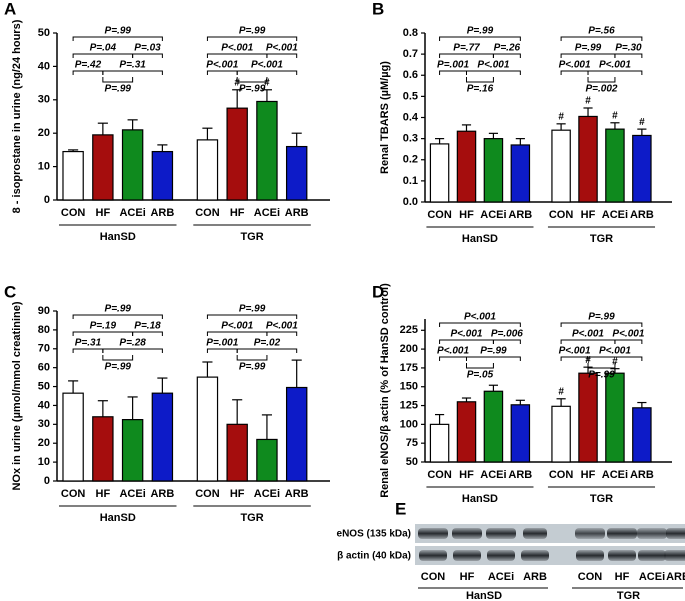 The height and width of the screenshot is (601, 685). I want to click on p-value: P=.42, so click(88, 65).